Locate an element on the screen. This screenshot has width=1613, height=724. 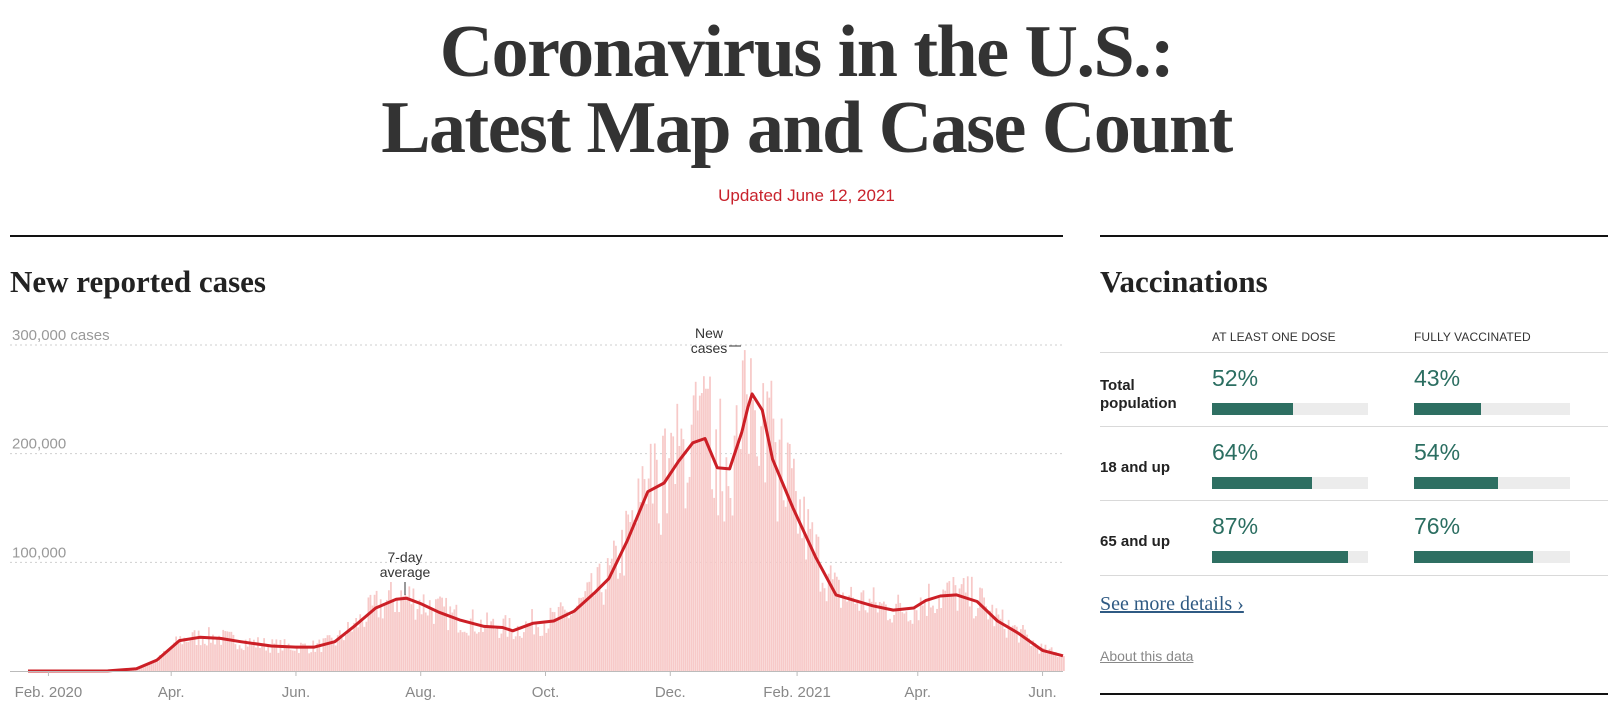
title-line-2: Latest Map and Case Count is located at coordinates (807, 128).